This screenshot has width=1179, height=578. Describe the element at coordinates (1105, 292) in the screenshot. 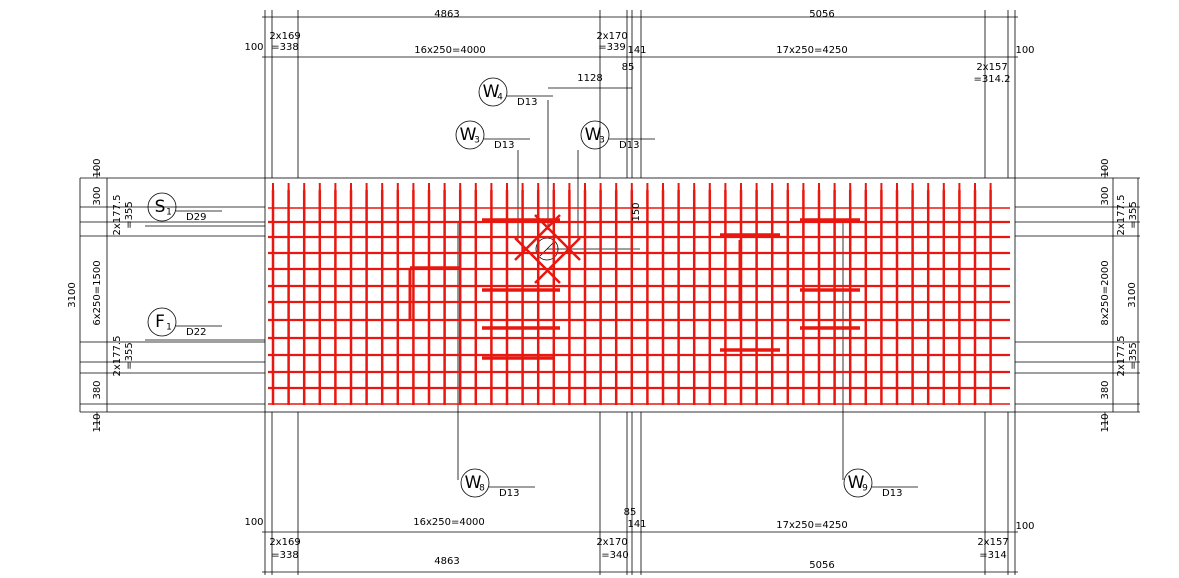

I see `dimension-label: 8x250=2000` at that location.